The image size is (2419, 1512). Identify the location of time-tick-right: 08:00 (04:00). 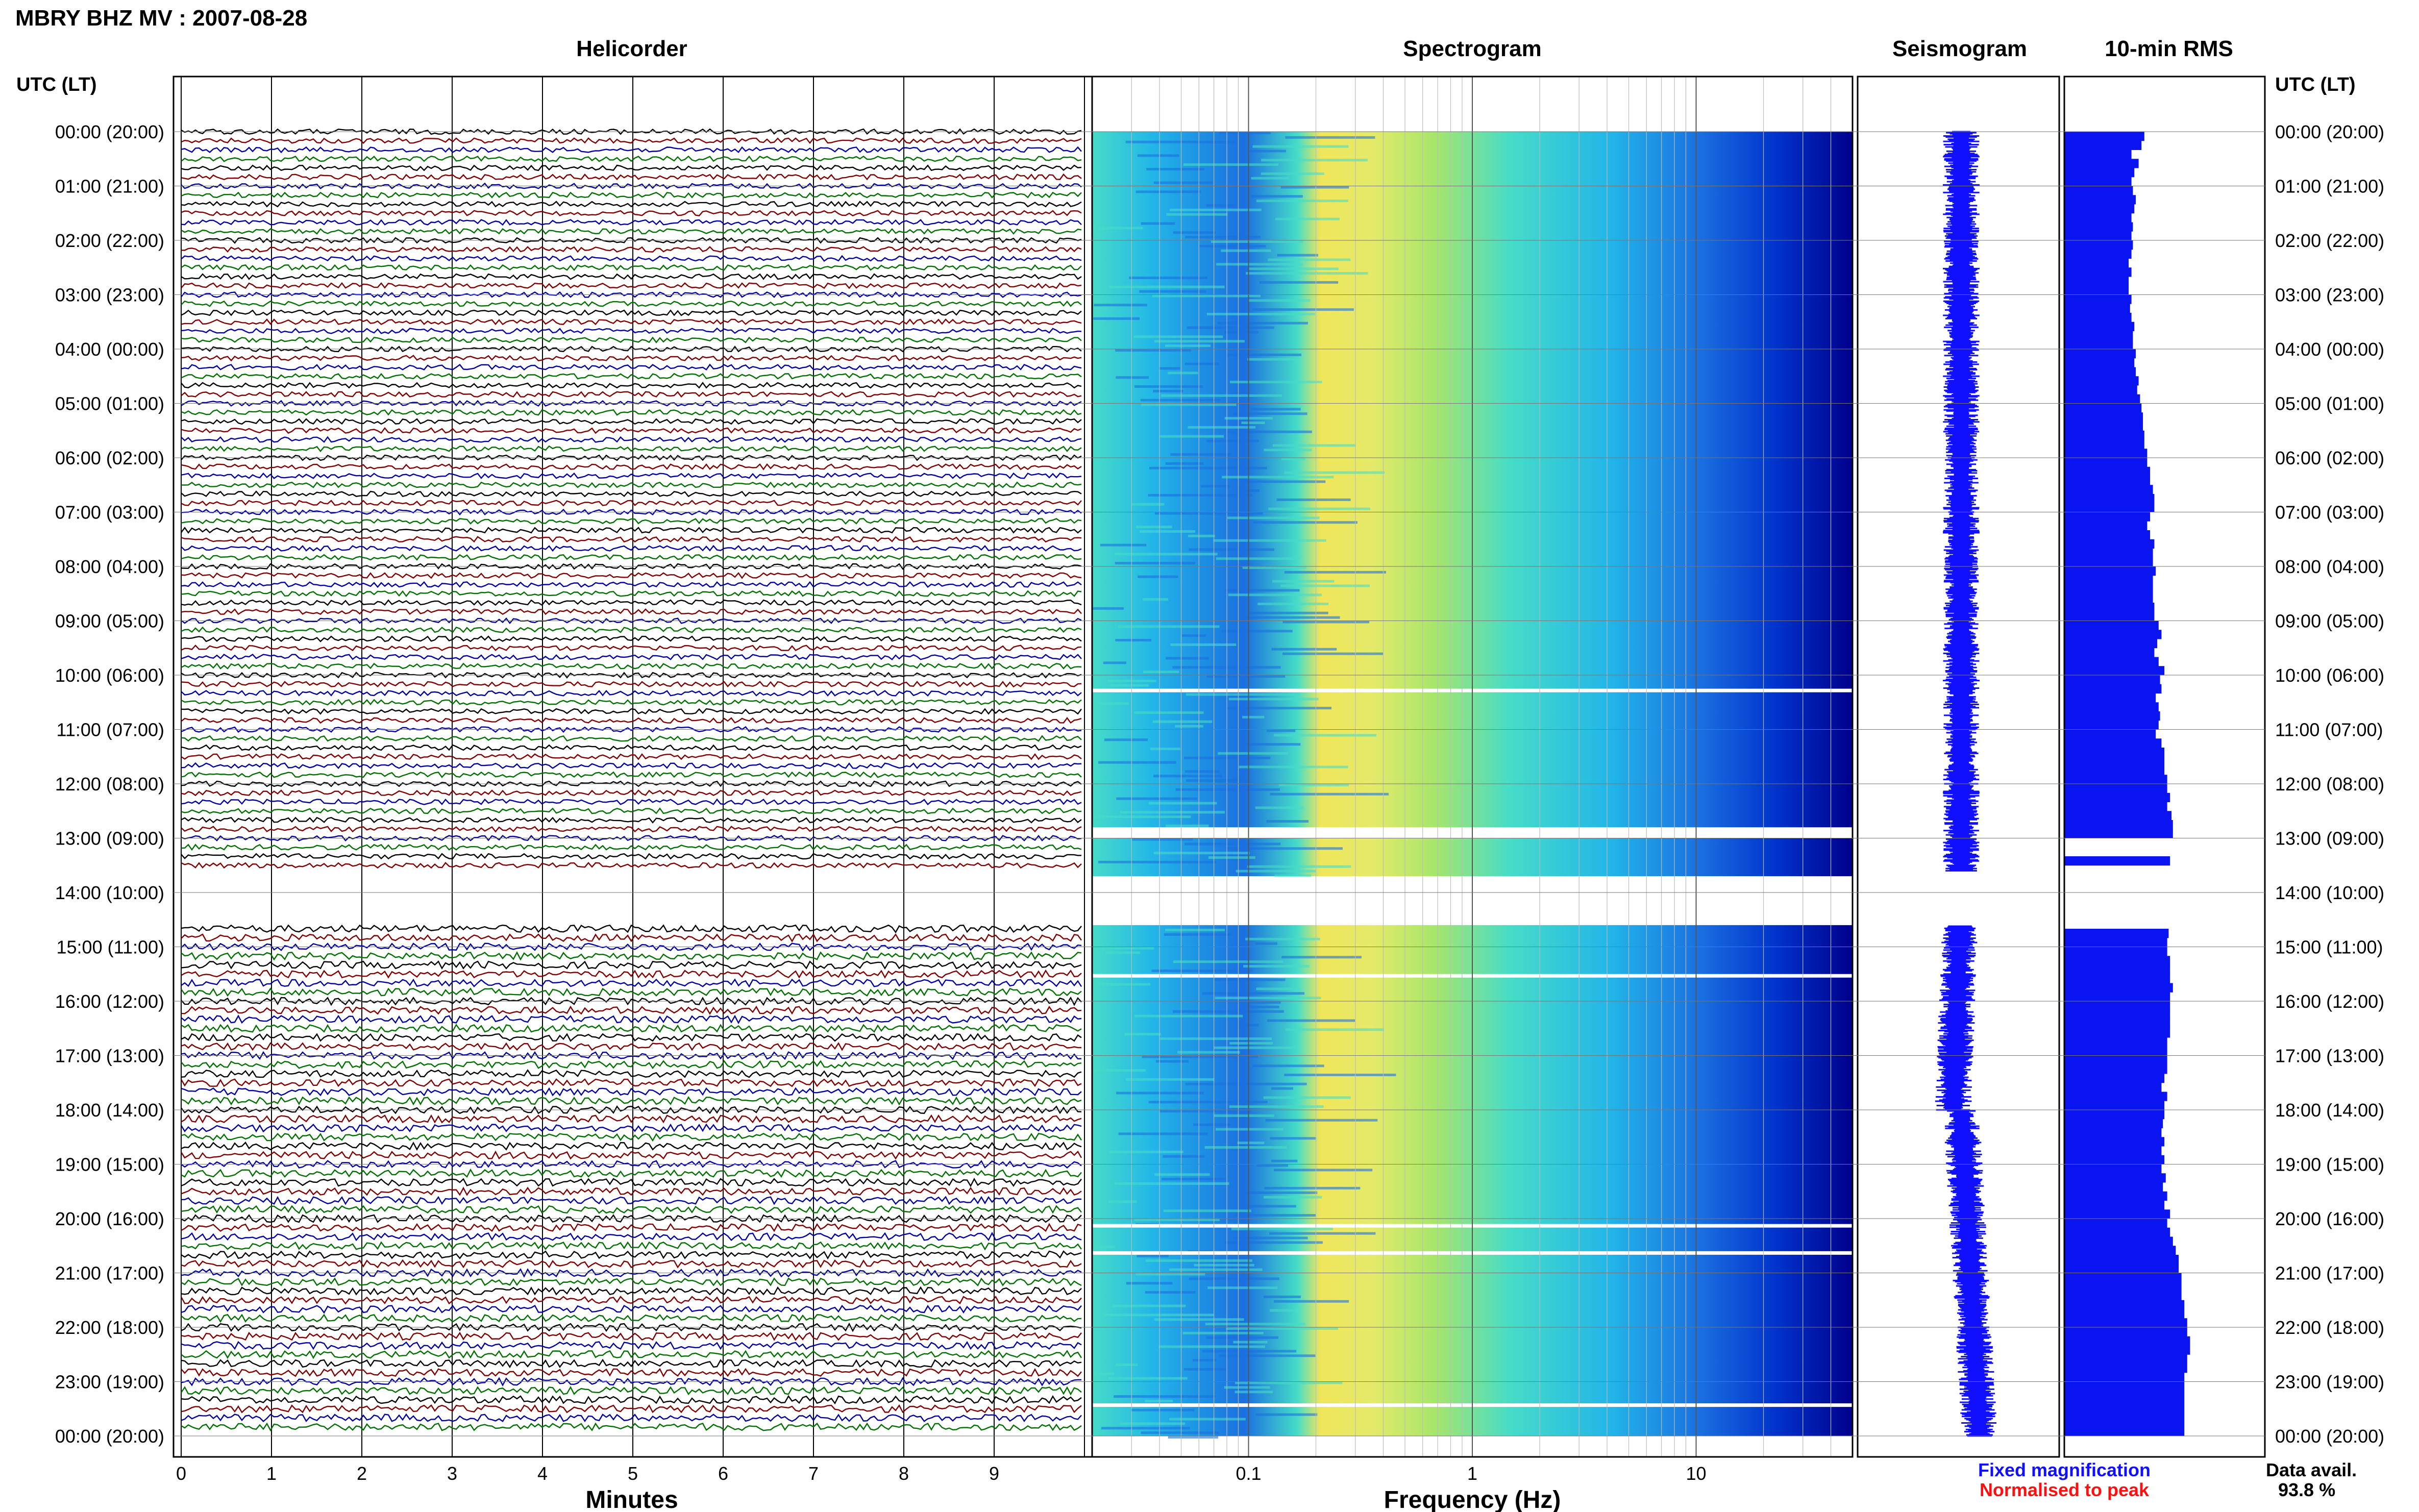
(2329, 566).